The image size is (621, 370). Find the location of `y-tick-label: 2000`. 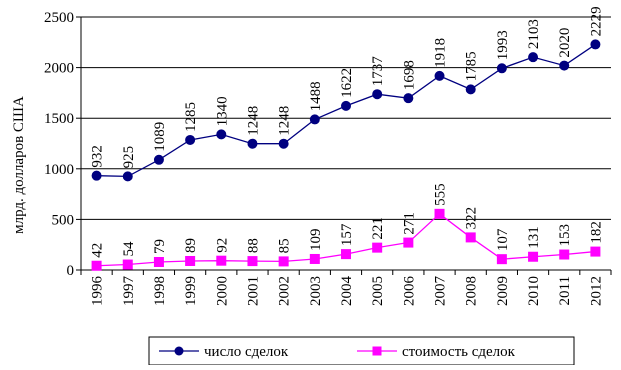

y-tick-label: 2000 is located at coordinates (59, 69).